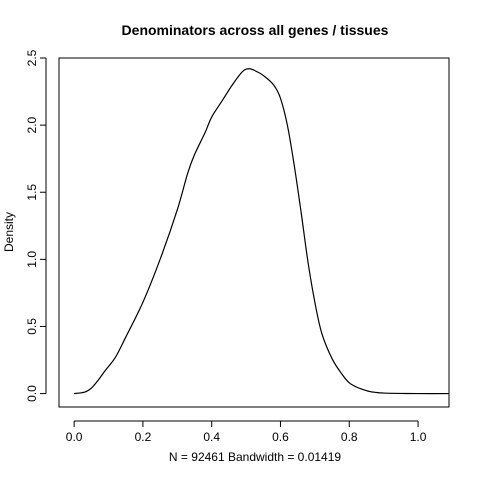 The width and height of the screenshot is (480, 480). Describe the element at coordinates (418, 437) in the screenshot. I see `x-tick-label: 1.0` at that location.